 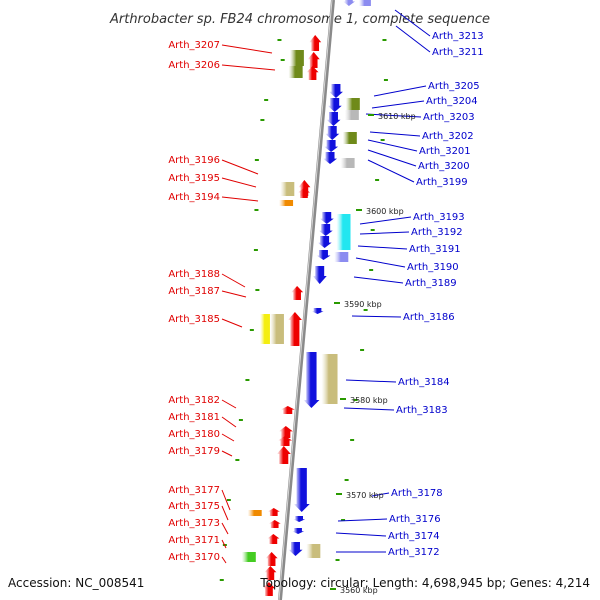 What do you see at coordinates (415, 519) in the screenshot?
I see `gene-label: Arth_3176` at bounding box center [415, 519].